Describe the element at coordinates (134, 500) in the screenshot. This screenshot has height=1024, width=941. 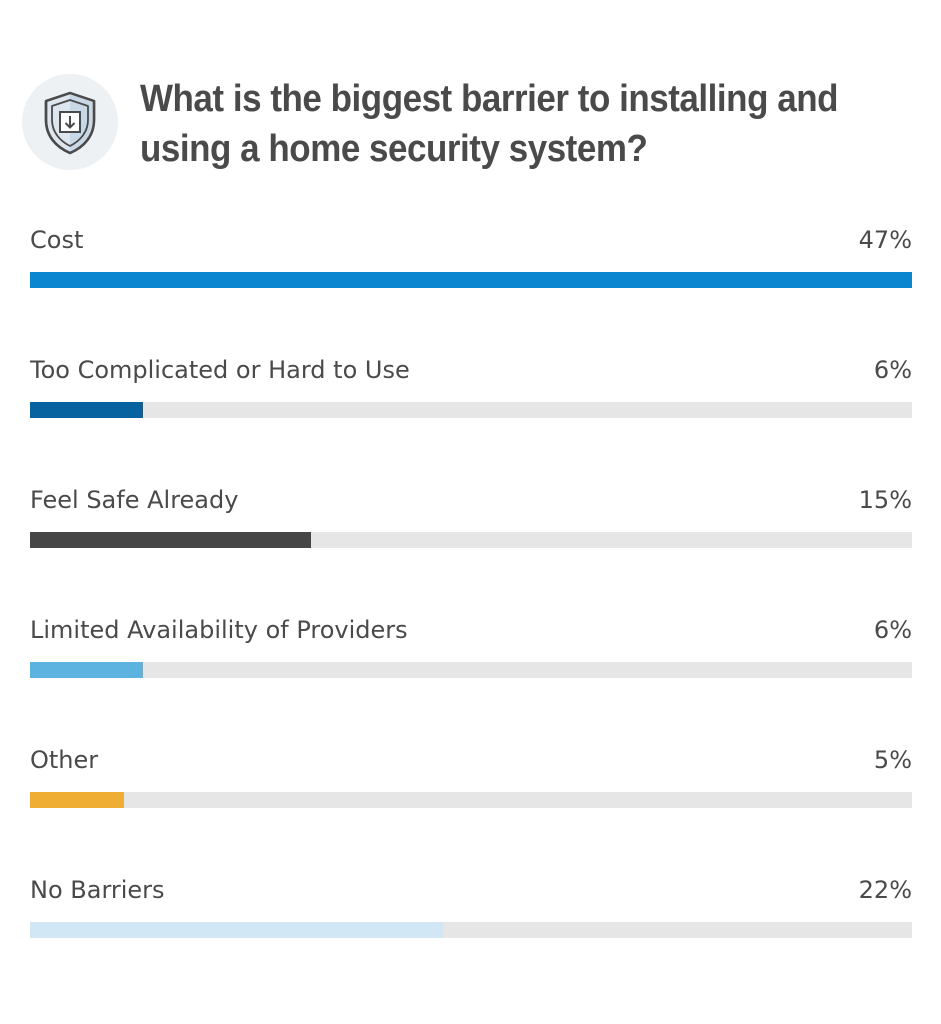
I see `category-label: Feel Safe Already` at that location.